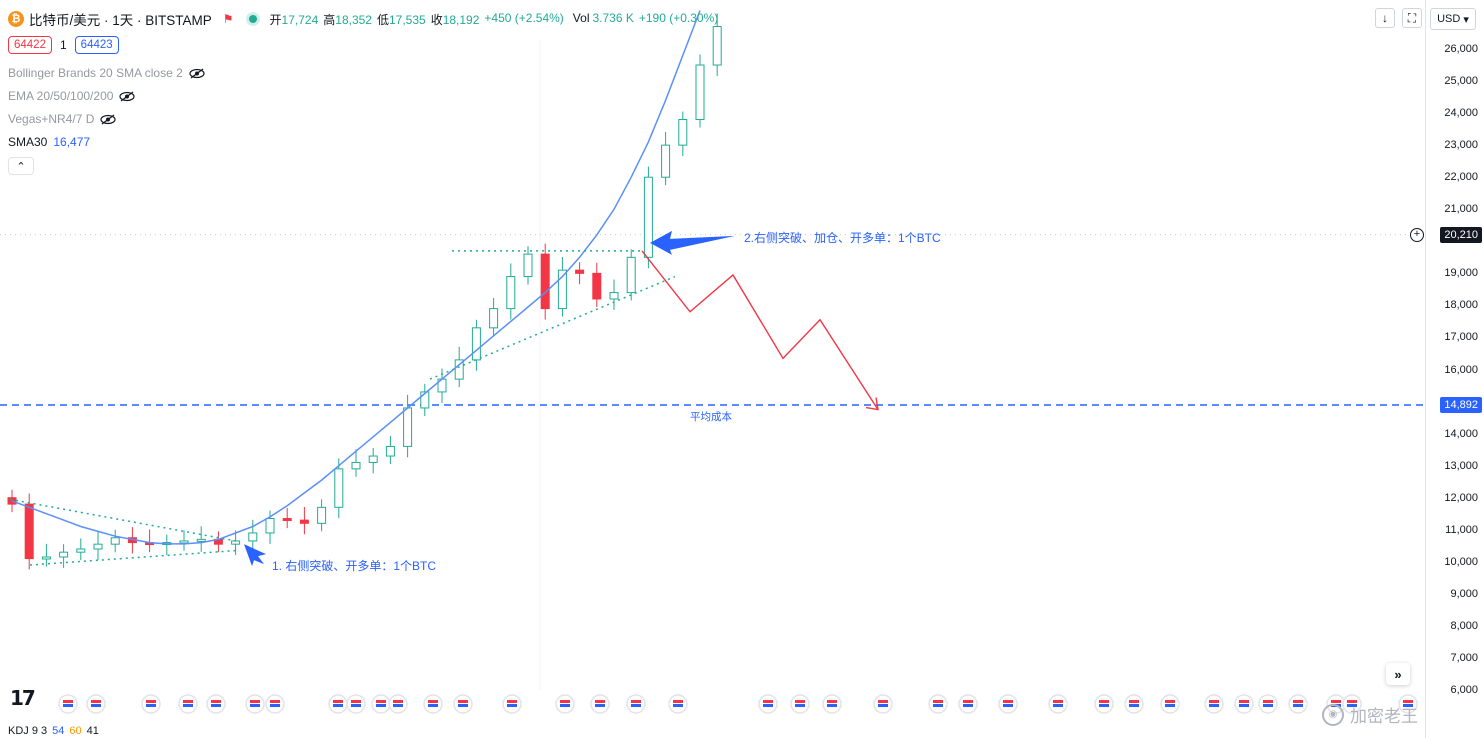 The image size is (1484, 738). What do you see at coordinates (1461, 49) in the screenshot?
I see `price-tick: 26,000` at bounding box center [1461, 49].